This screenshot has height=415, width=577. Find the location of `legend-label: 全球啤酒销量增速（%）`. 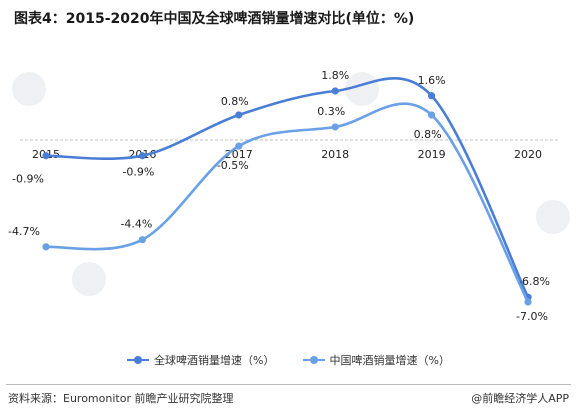

legend-label: 全球啤酒销量增速（%） is located at coordinates (214, 360).